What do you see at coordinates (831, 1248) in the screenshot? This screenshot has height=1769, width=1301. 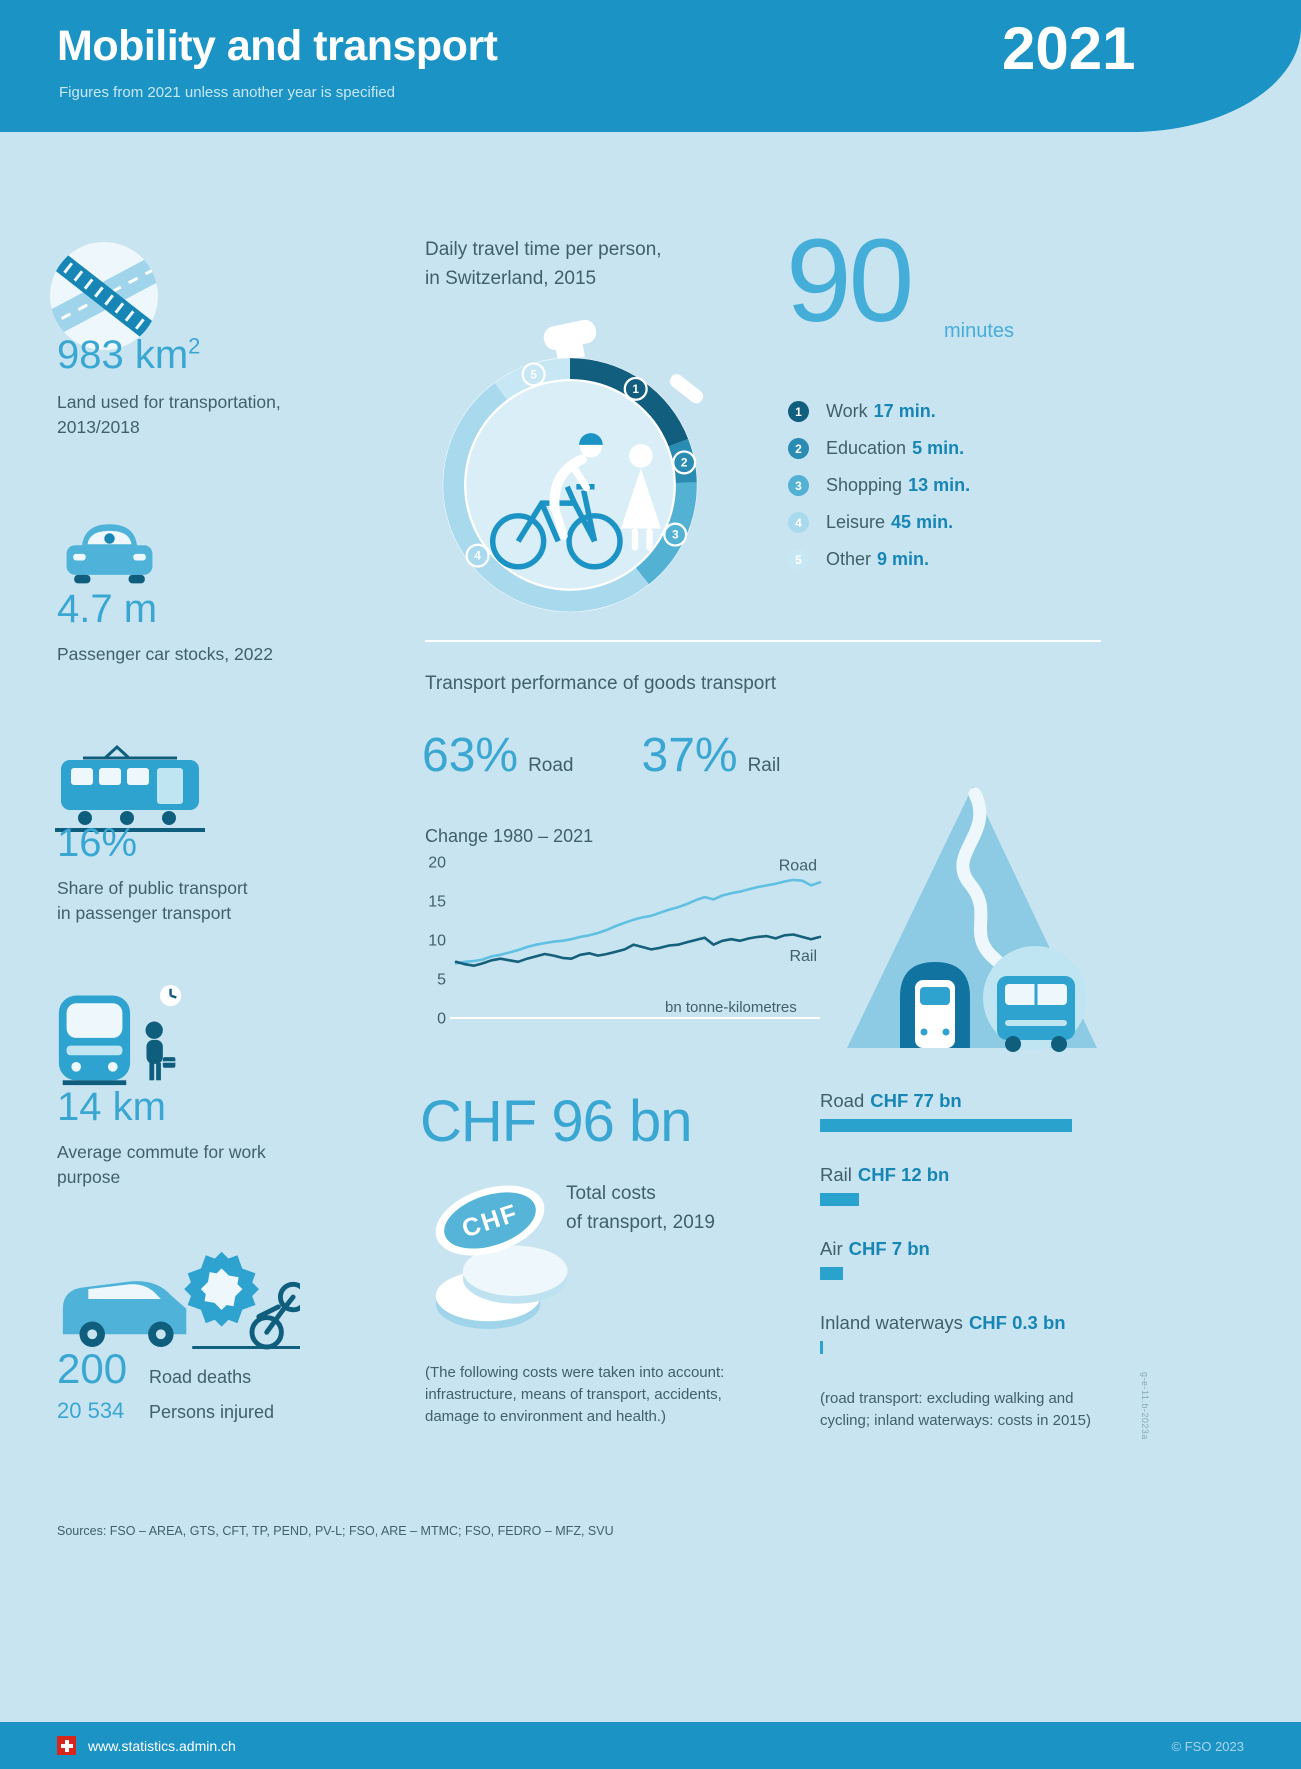 I see `cost-label: Air` at bounding box center [831, 1248].